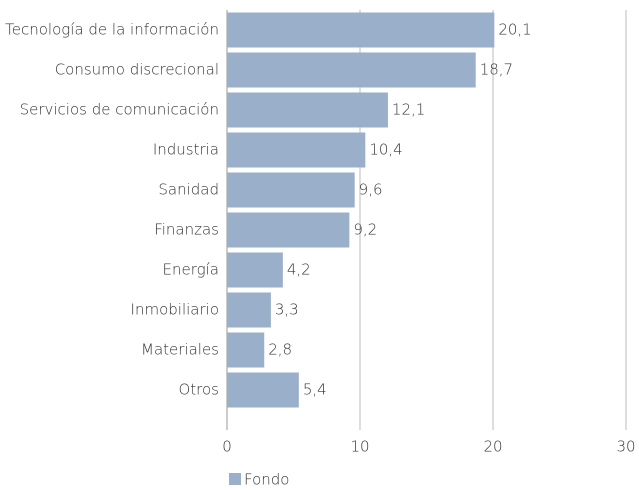 This screenshot has height=490, width=639. I want to click on y-tick-label: Otros, so click(198, 390).